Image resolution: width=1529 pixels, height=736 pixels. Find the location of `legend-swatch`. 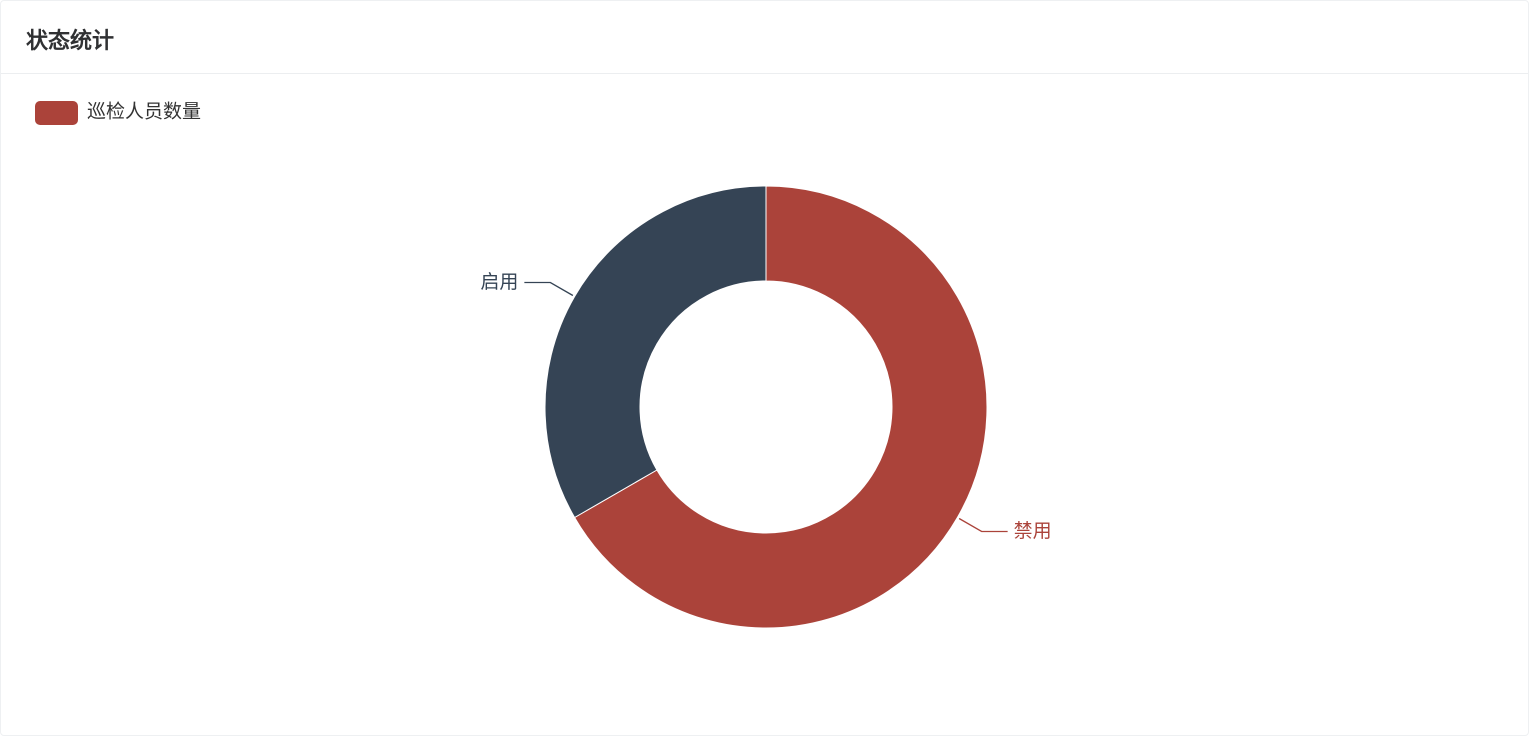

legend-swatch is located at coordinates (56, 113).